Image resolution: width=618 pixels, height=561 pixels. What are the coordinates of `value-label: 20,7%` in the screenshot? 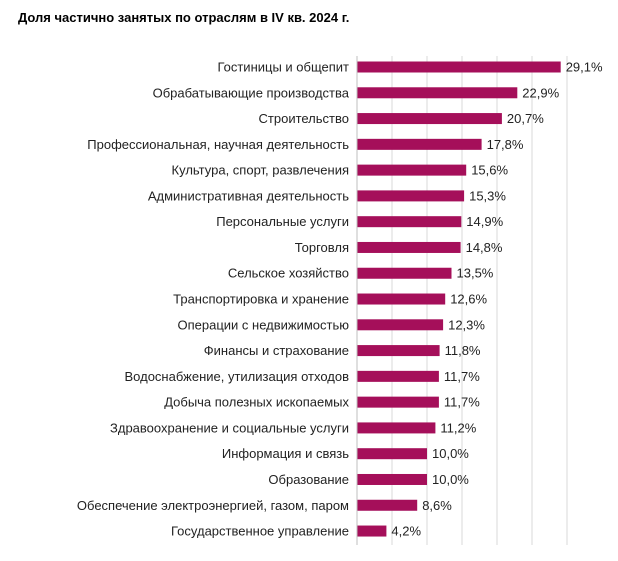 It's located at (525, 118).